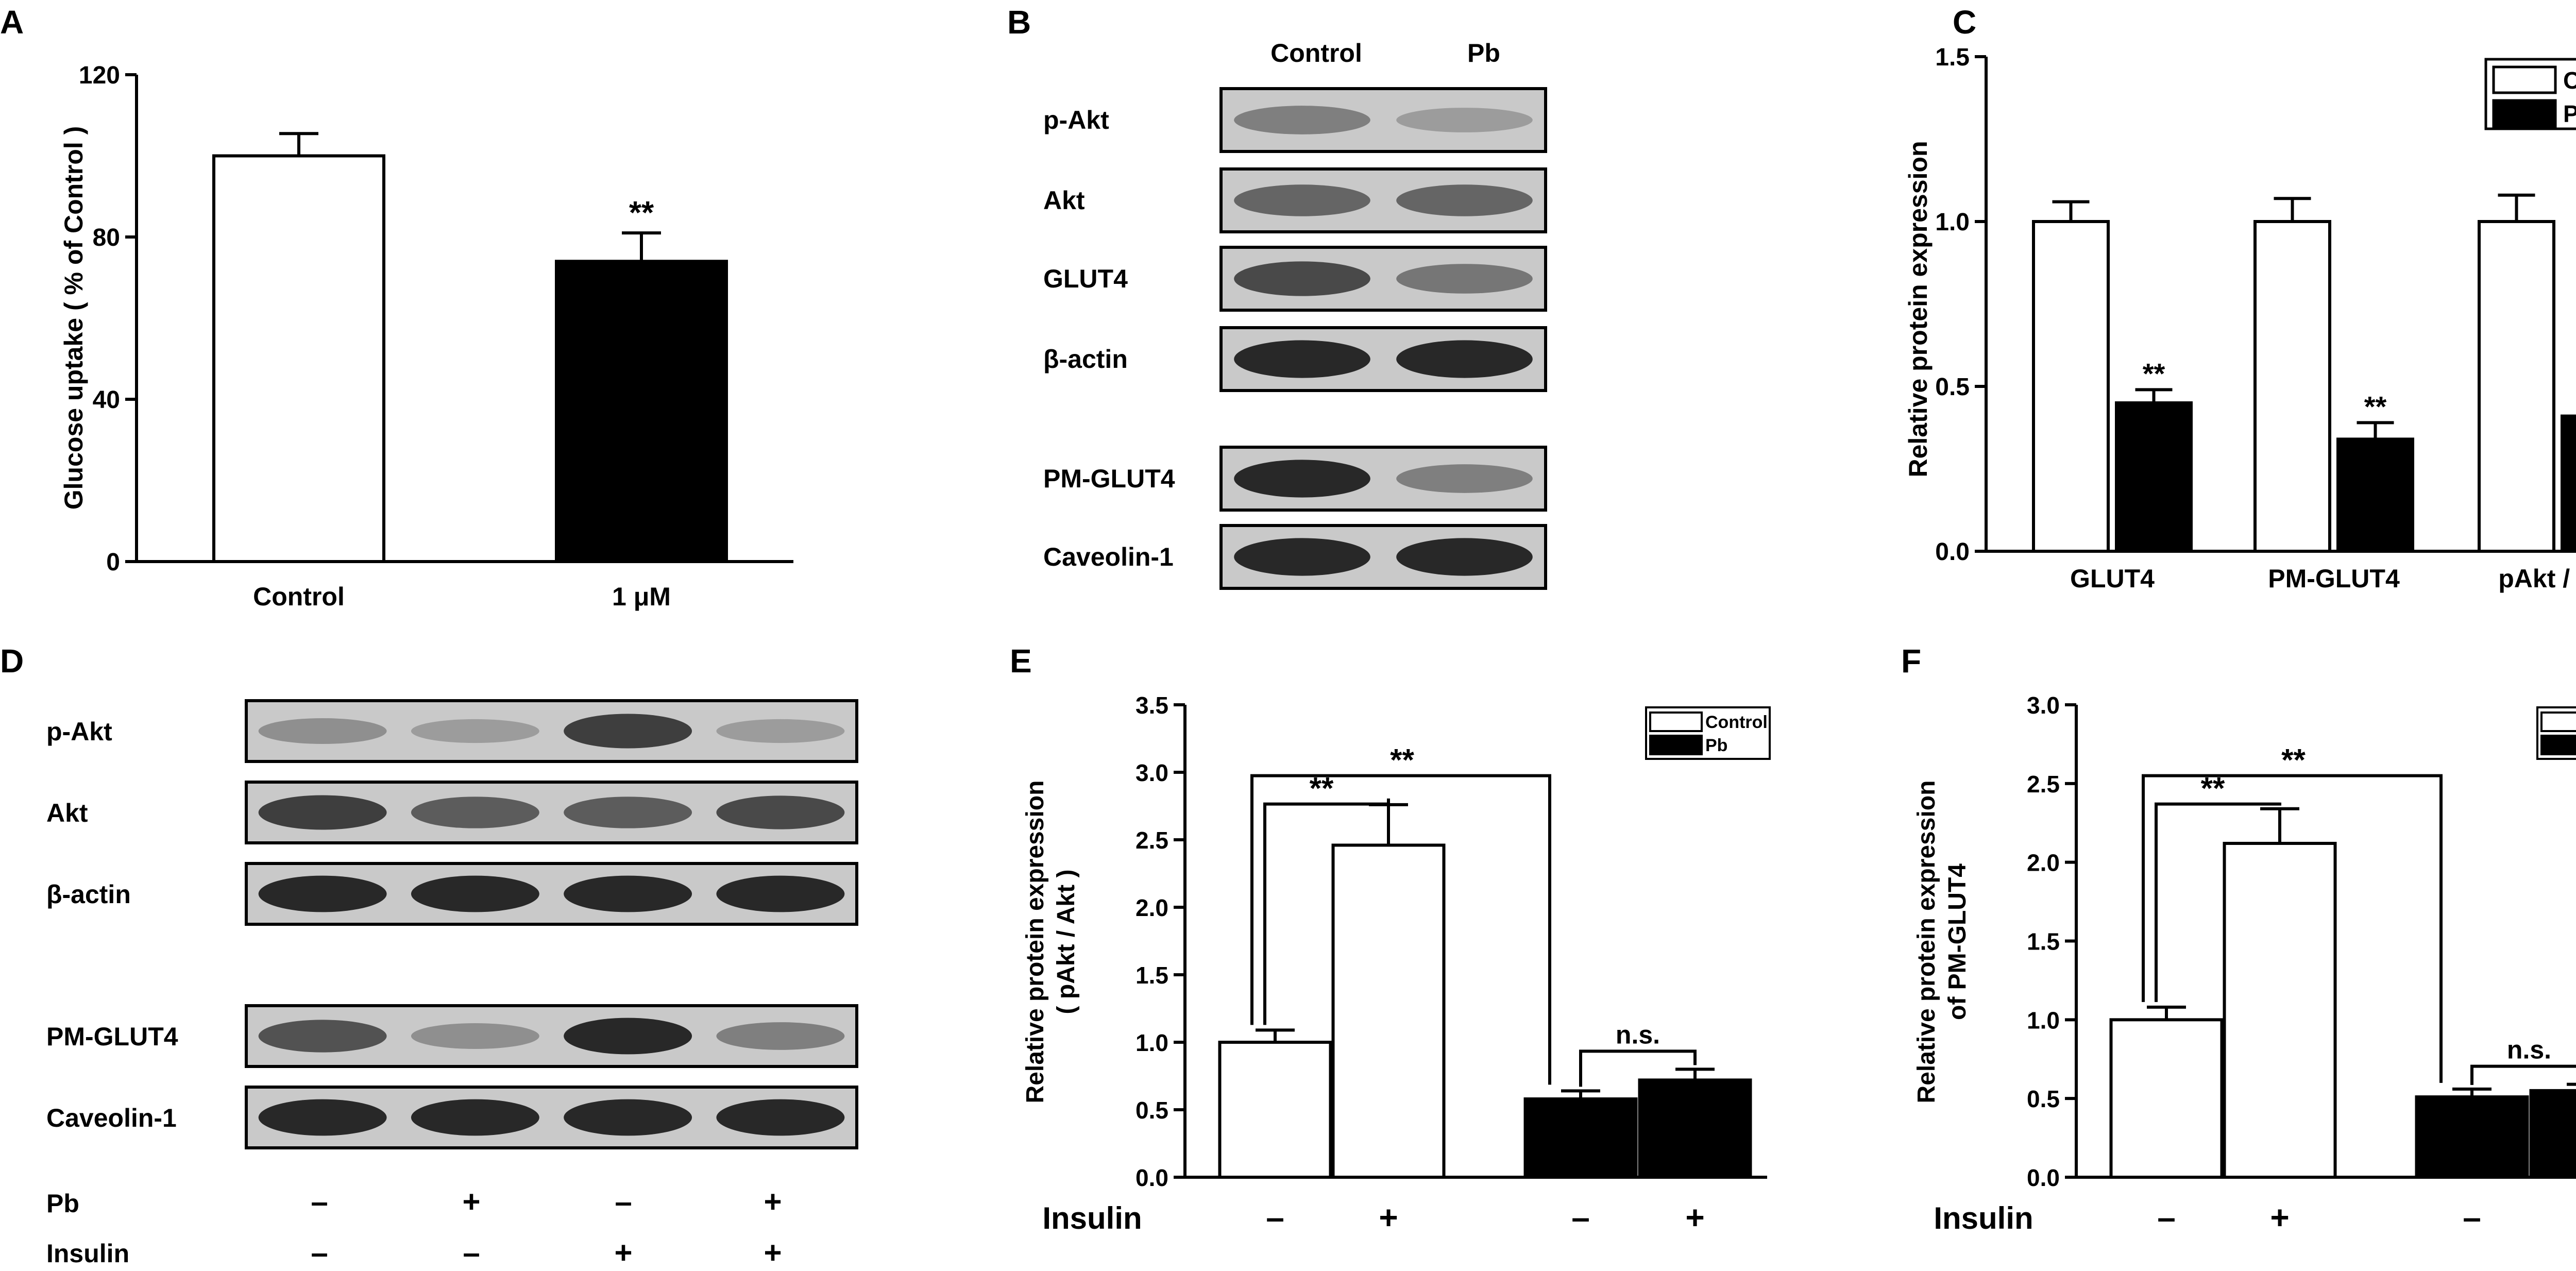 Image resolution: width=2576 pixels, height=1271 pixels. I want to click on insulin-label: Insulin, so click(87, 1253).